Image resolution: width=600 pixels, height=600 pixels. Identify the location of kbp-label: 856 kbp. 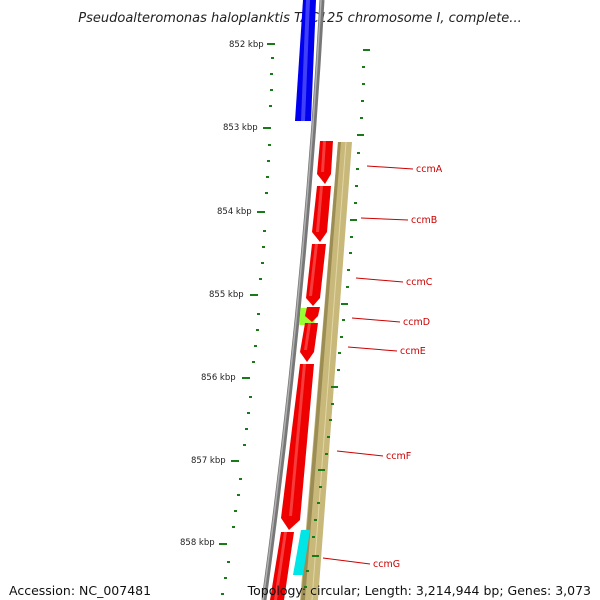
(218, 378).